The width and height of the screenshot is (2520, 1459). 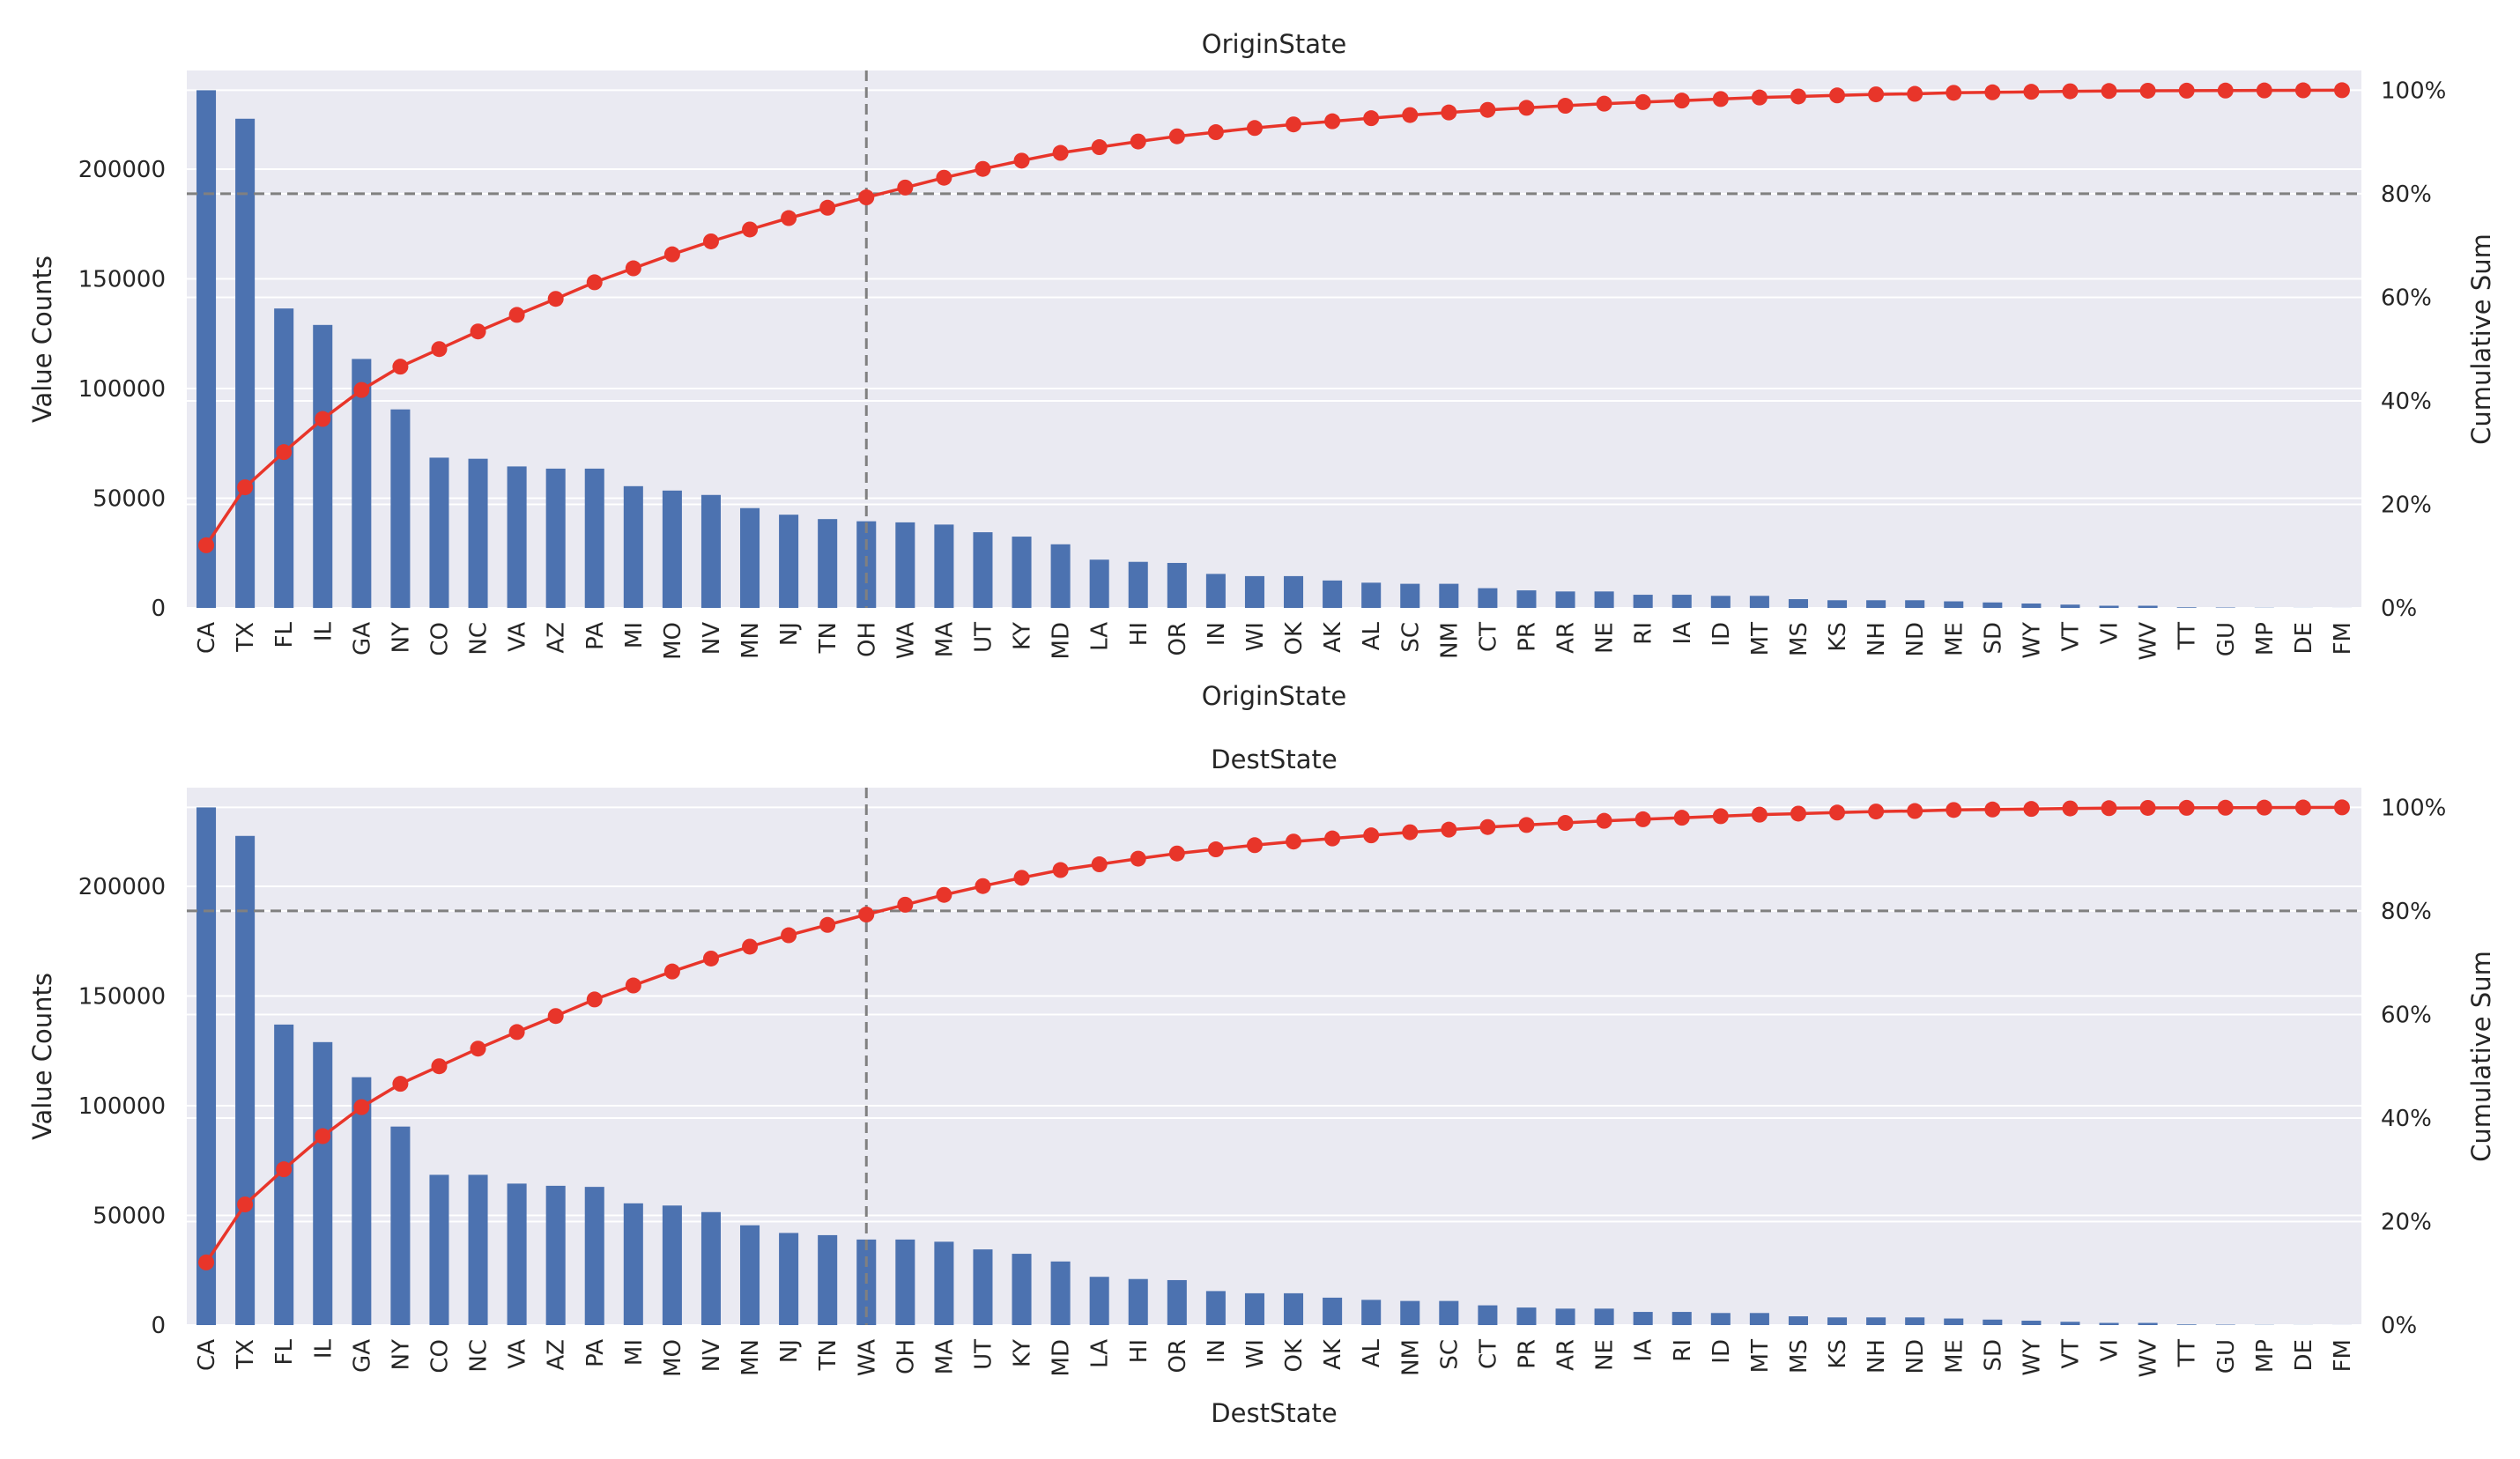 What do you see at coordinates (1274, 44) in the screenshot?
I see `chart-title: OriginState` at bounding box center [1274, 44].